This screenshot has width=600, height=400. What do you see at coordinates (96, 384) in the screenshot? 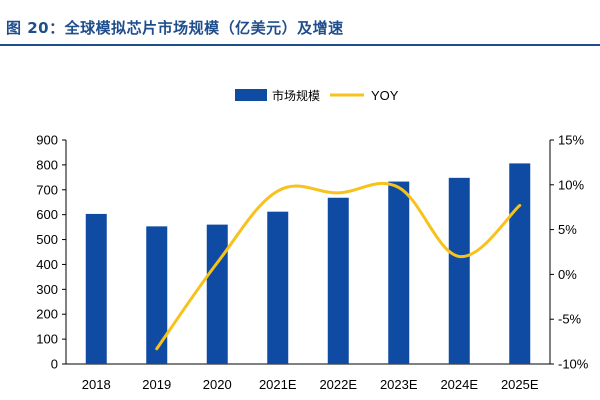
I see `x-tick-label: 2018` at bounding box center [96, 384].